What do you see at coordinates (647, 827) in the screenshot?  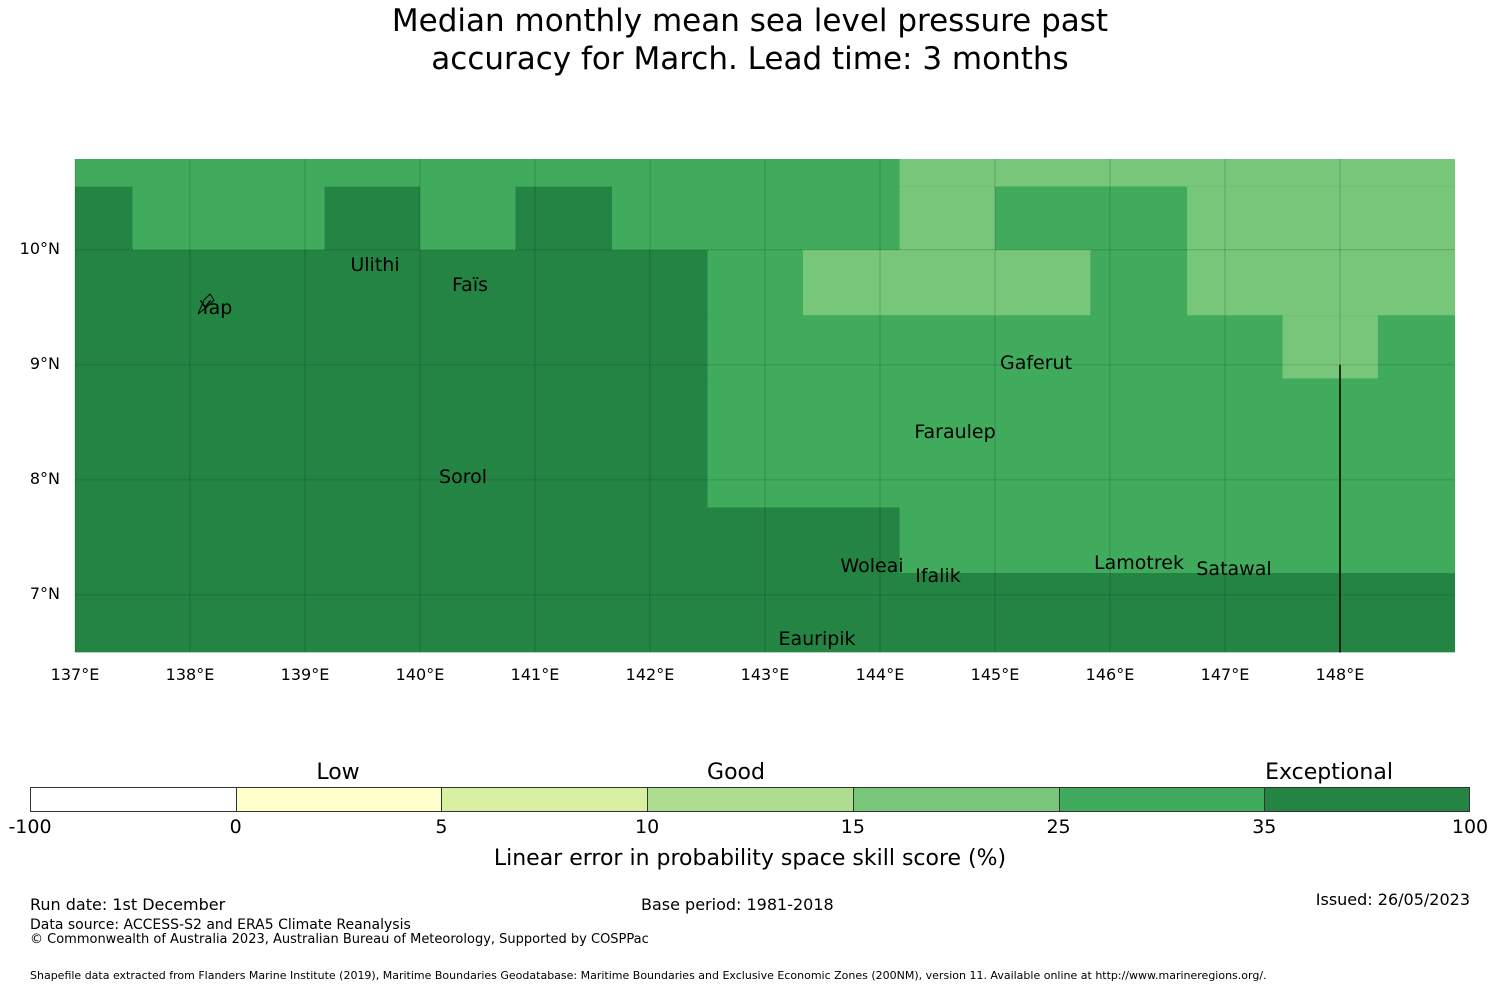 I see `colorbar-tick: 10` at bounding box center [647, 827].